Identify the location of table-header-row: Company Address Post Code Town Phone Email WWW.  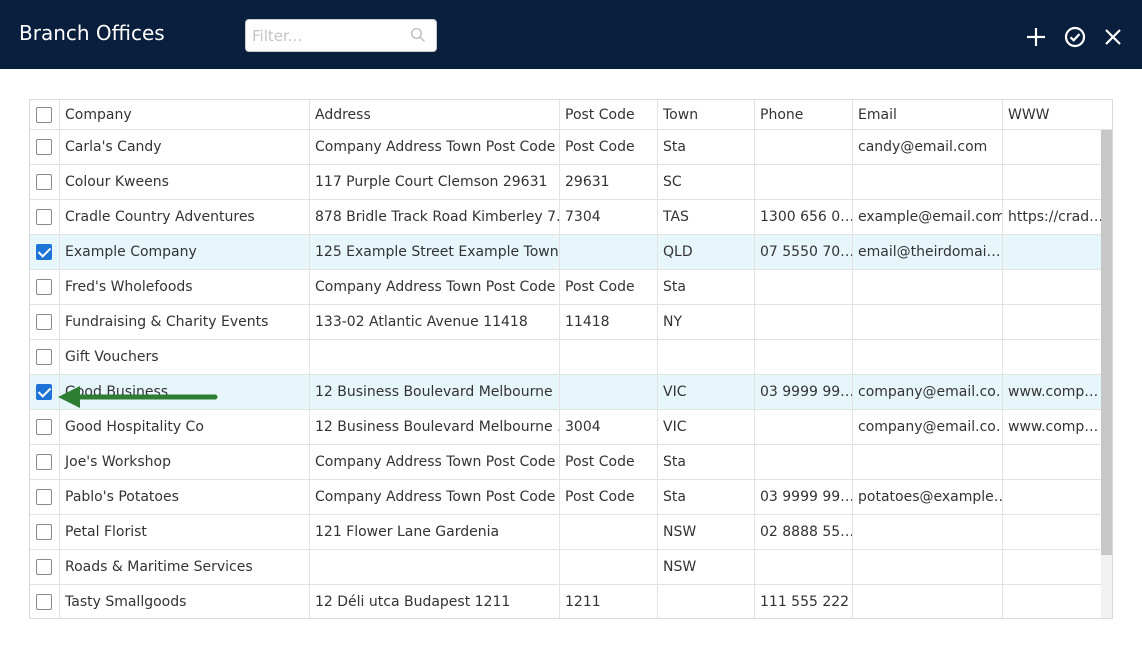
(571, 115).